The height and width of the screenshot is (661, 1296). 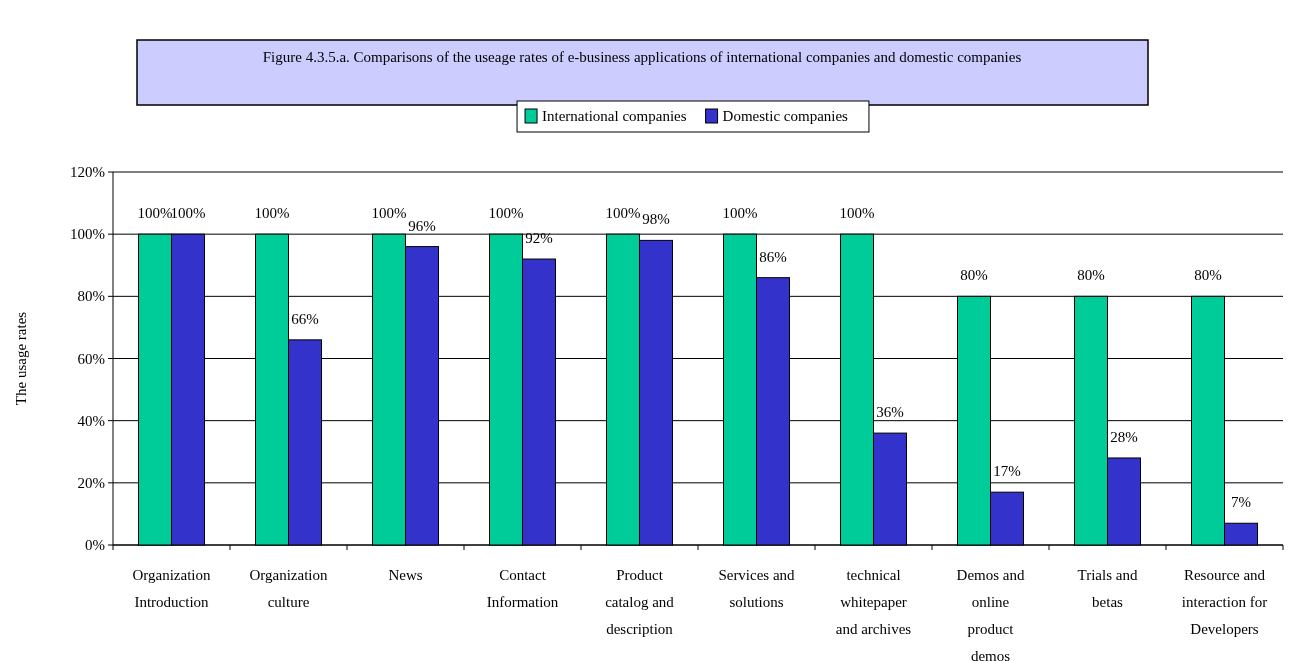 What do you see at coordinates (91, 296) in the screenshot?
I see `y-tick-label: 80%` at bounding box center [91, 296].